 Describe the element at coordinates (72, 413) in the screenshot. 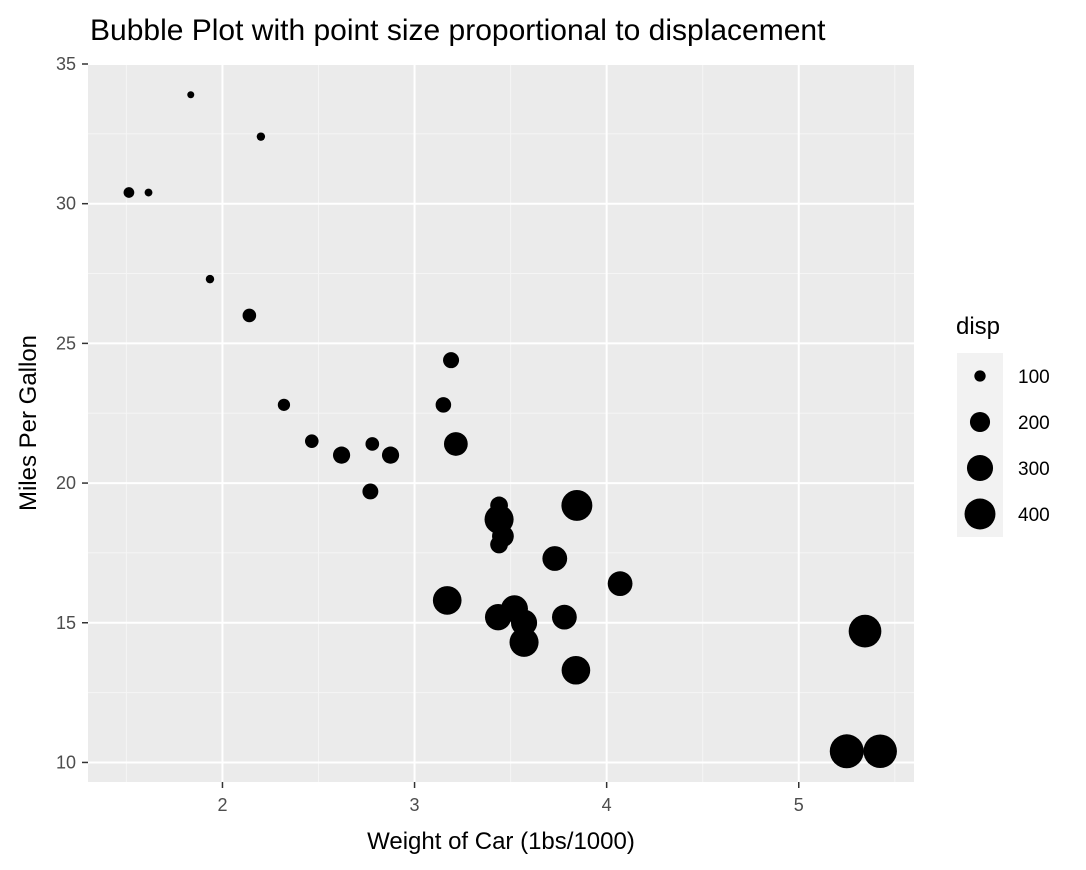

I see `y-axis: 10 15 20 25 30 35` at that location.